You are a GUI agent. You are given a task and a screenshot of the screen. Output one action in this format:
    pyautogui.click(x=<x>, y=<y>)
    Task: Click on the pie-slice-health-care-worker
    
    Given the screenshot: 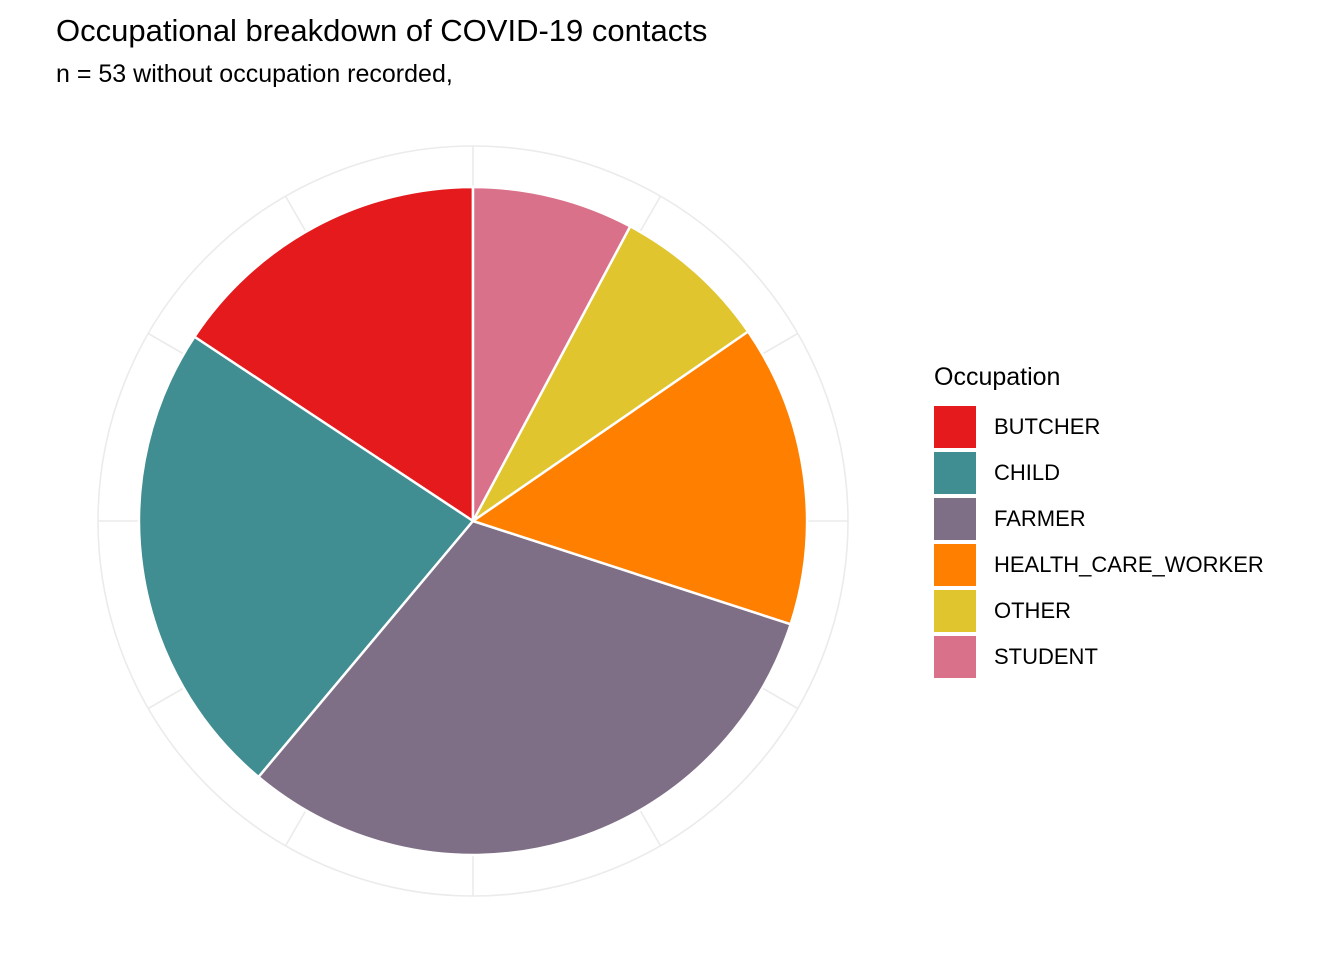 What is the action you would take?
    pyautogui.click(x=640, y=478)
    